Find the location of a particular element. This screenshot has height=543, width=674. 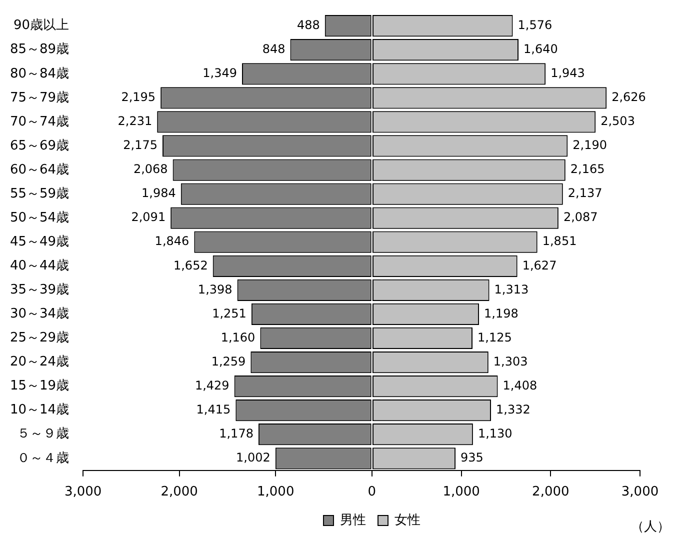

data-label: 2,165 is located at coordinates (587, 169).